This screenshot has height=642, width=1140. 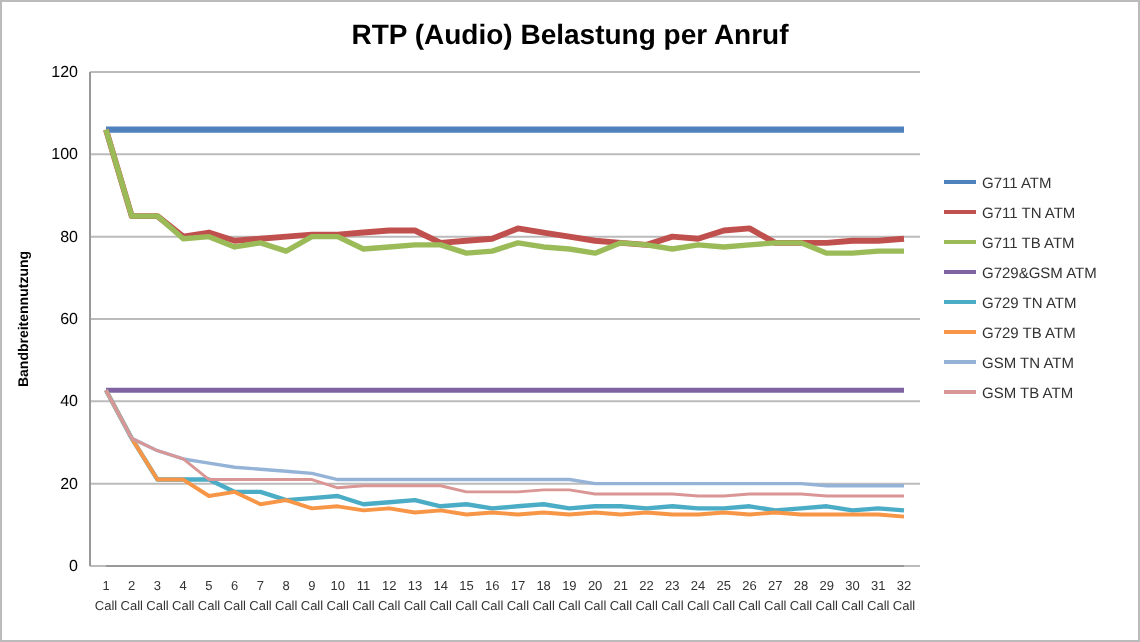 I want to click on y-tick-label: 60, so click(x=70, y=319).